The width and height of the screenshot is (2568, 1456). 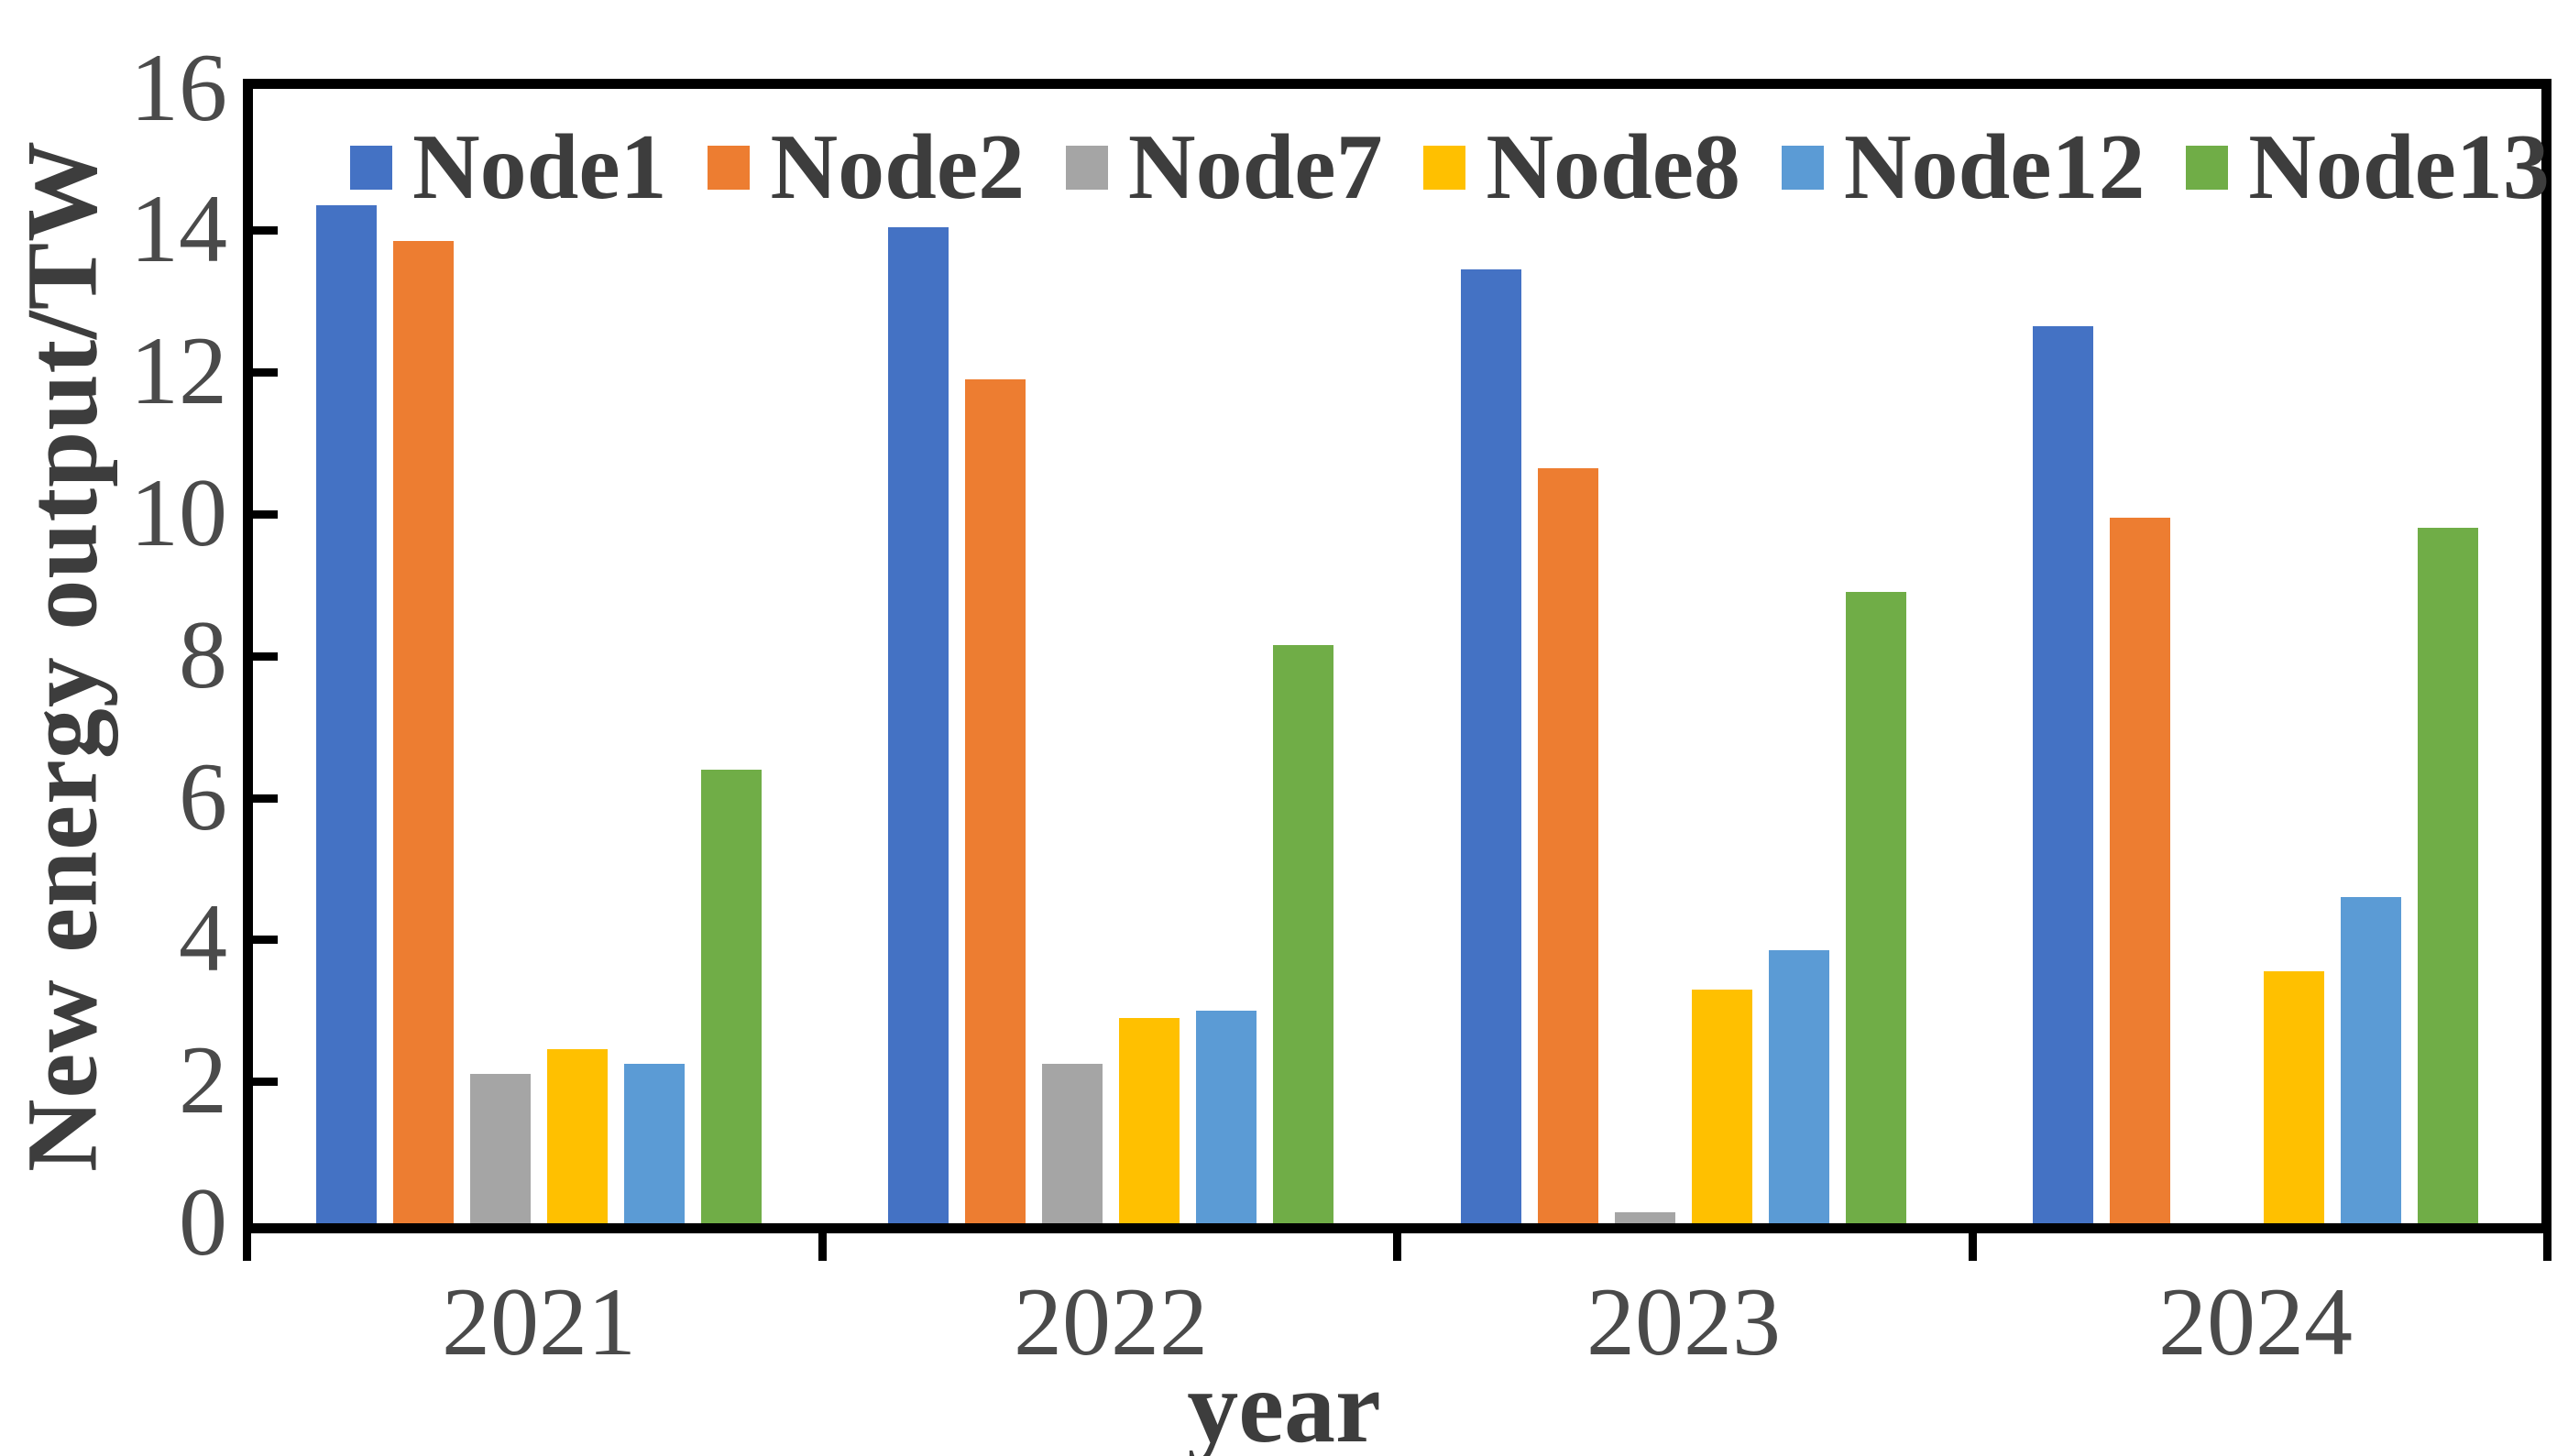 I want to click on legend-swatch-node8, so click(x=1445, y=168).